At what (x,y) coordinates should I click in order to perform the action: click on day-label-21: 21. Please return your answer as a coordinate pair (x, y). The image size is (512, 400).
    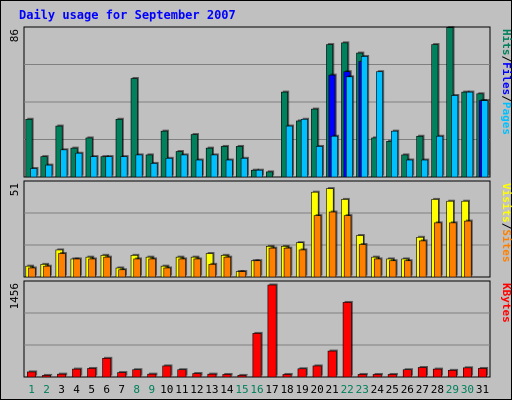
    Looking at the image, I should click on (332, 389).